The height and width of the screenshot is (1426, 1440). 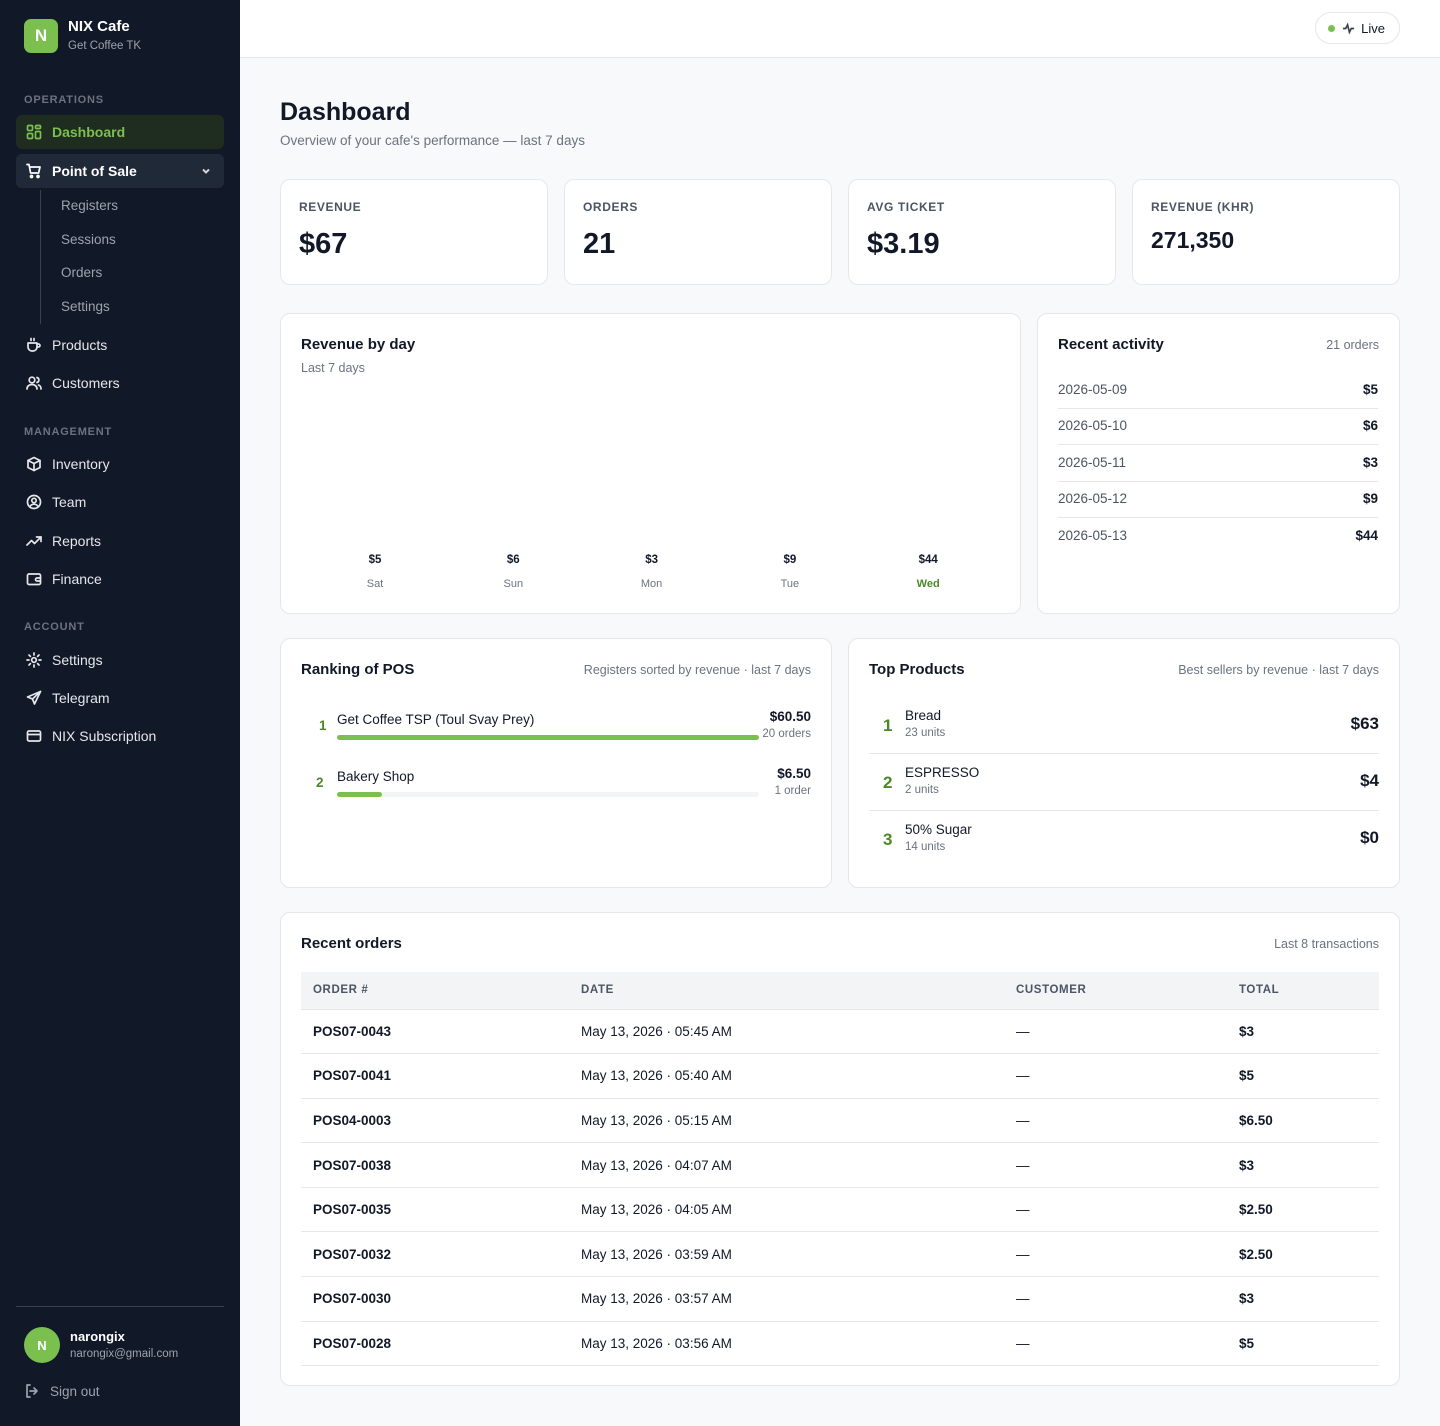 I want to click on sidebar-item-label: Point of Sale, so click(x=94, y=171).